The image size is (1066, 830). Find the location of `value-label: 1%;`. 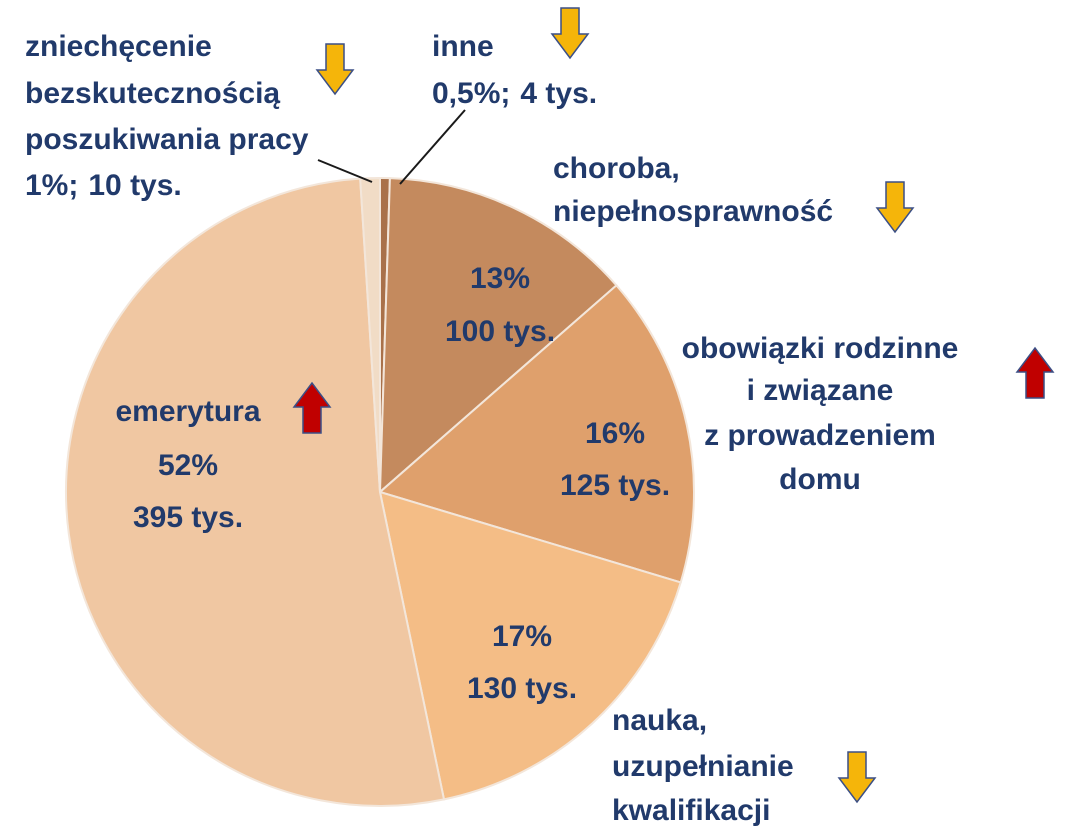

value-label: 1%; is located at coordinates (51, 185).